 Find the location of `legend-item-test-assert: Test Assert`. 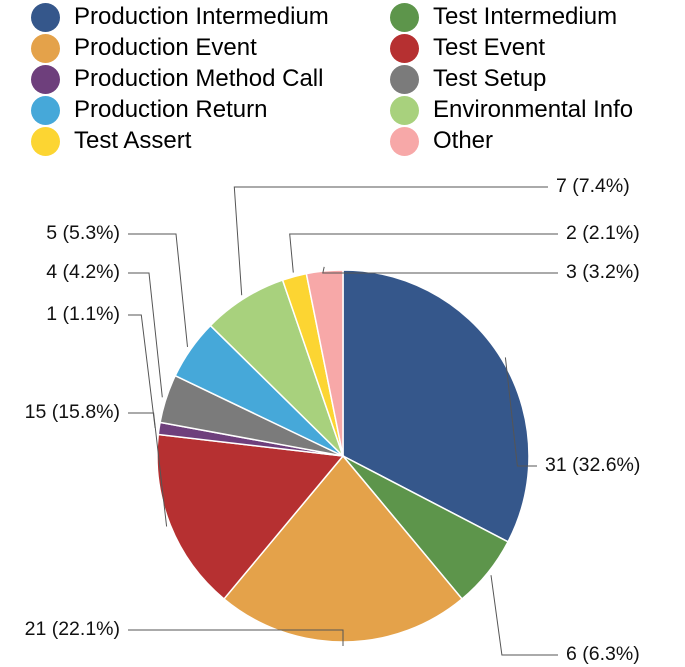

legend-item-test-assert: Test Assert is located at coordinates (111, 141).